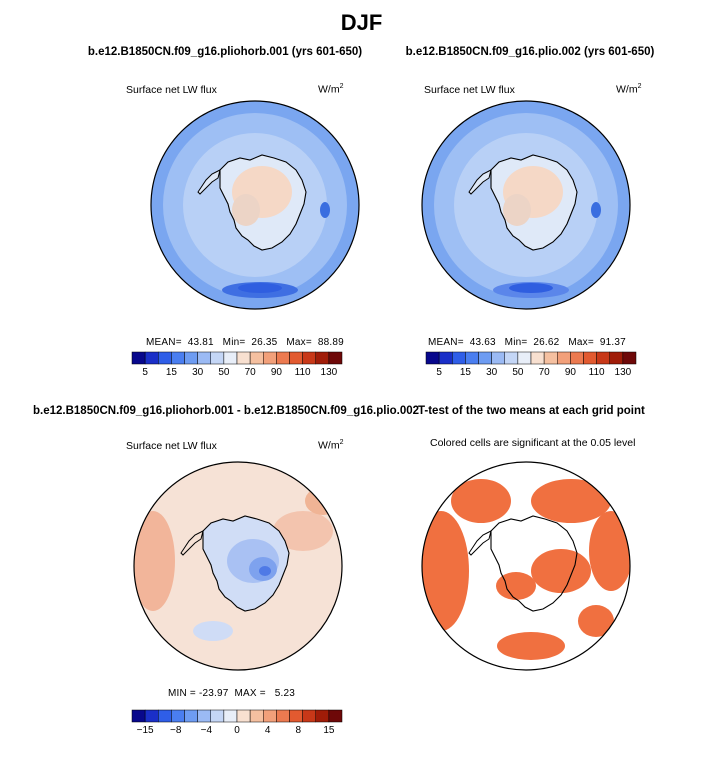  I want to click on map2-frame, so click(526, 205).